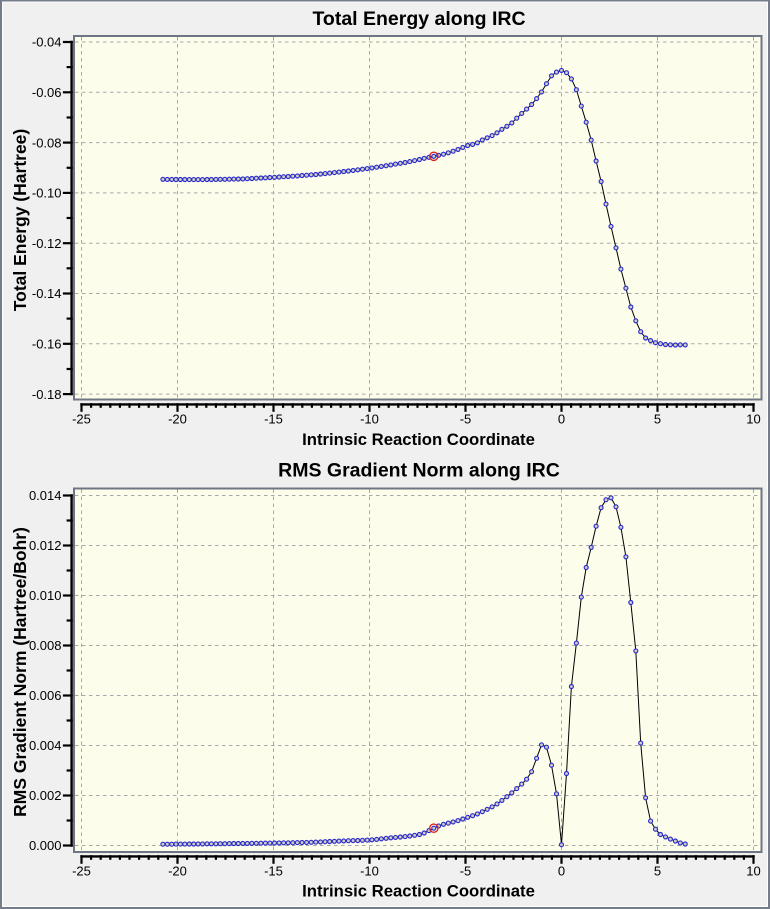 This screenshot has width=770, height=909. Describe the element at coordinates (47, 42) in the screenshot. I see `svg-text: -0.04` at that location.